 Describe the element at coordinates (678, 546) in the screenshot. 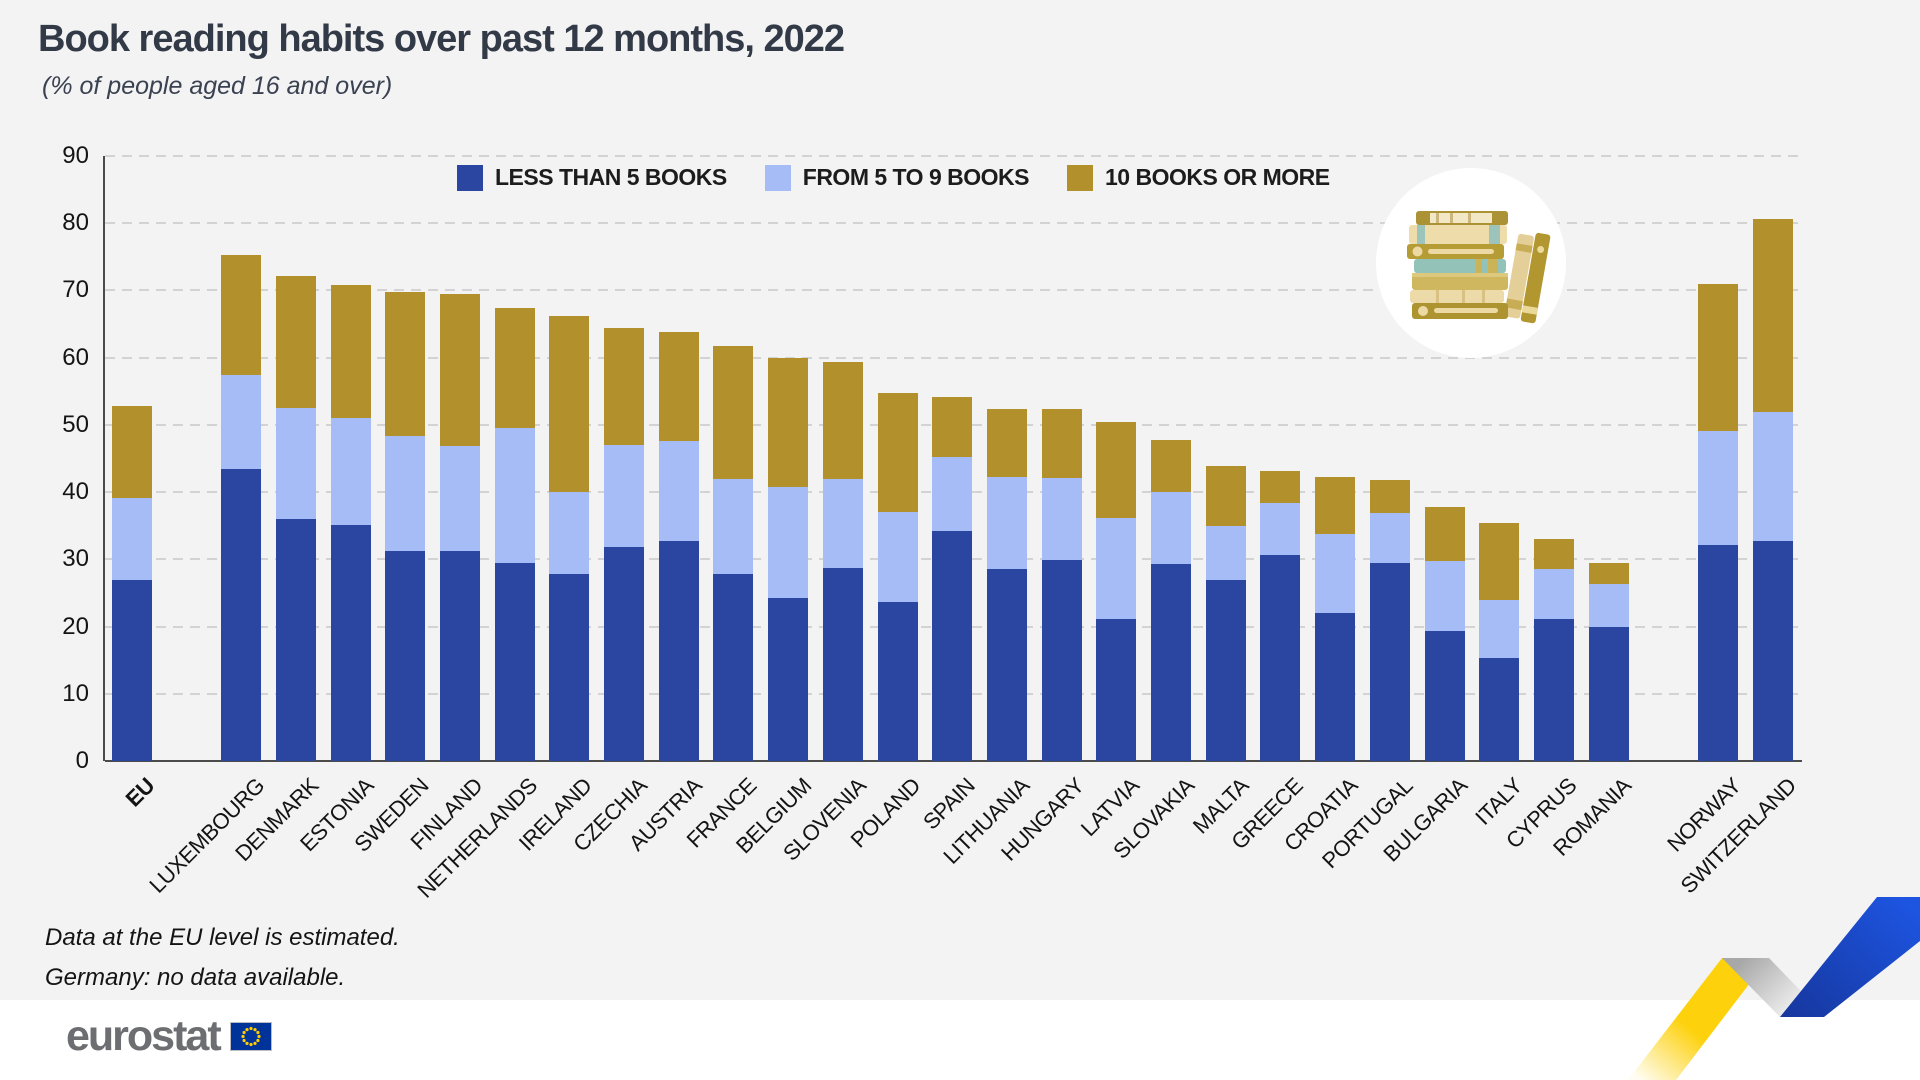

I see `bar-austria` at that location.